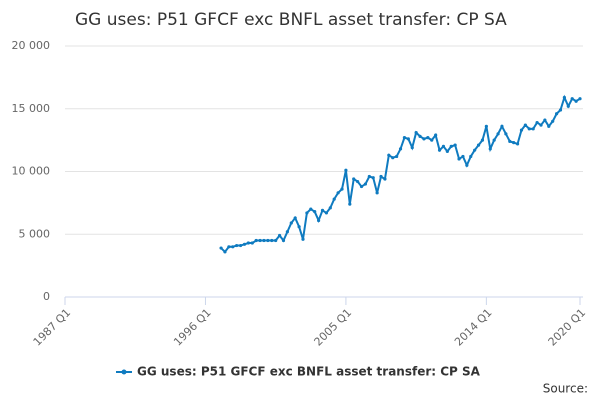 The image size is (600, 400). Describe the element at coordinates (35, 233) in the screenshot. I see `y-tick-label: 5 000` at that location.